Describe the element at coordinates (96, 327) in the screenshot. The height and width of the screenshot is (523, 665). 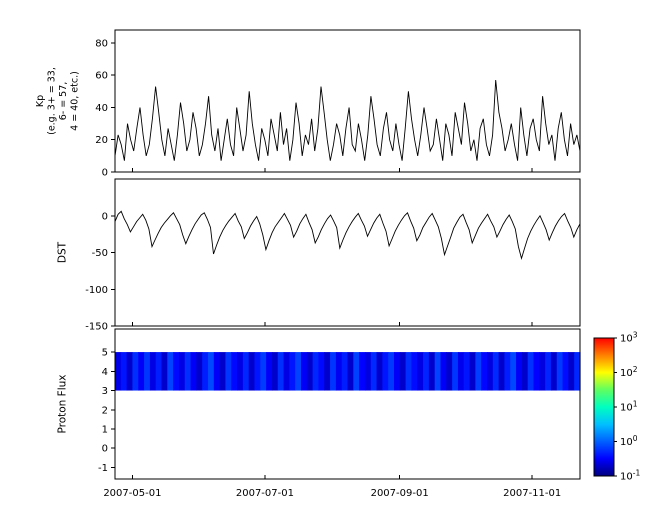
I see `y-tick-label: -150` at that location.